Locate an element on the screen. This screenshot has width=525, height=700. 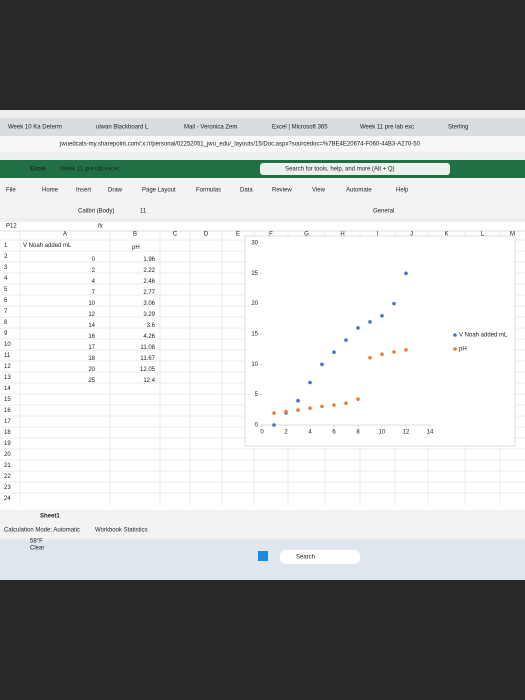
browser-tab: Excel | Microsoft 365 is located at coordinates (300, 128).